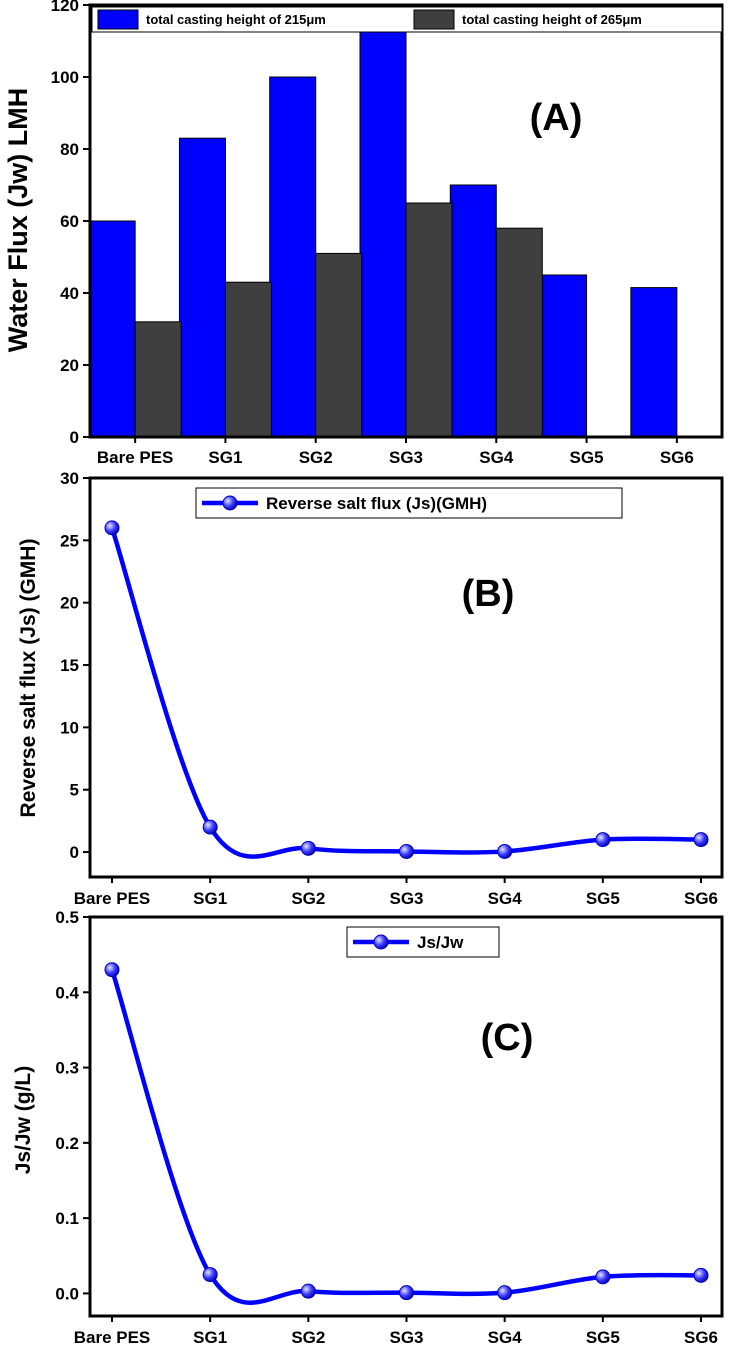  I want to click on y-tick-label: 40, so click(69, 293).